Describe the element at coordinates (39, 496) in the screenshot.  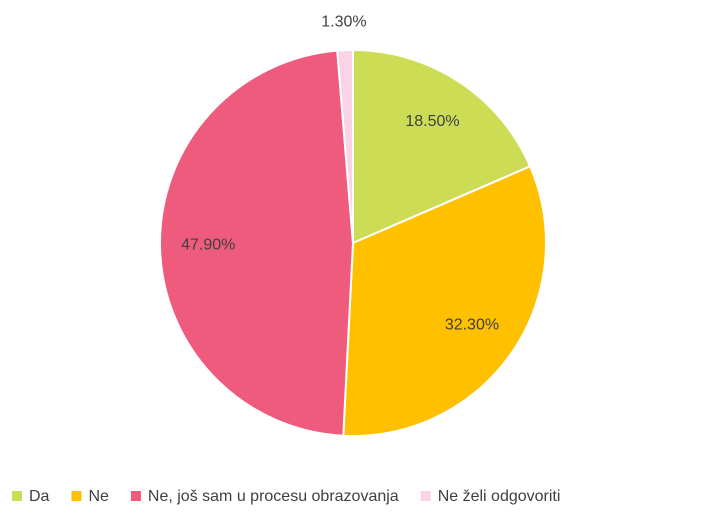
I see `legend-label: Da` at that location.